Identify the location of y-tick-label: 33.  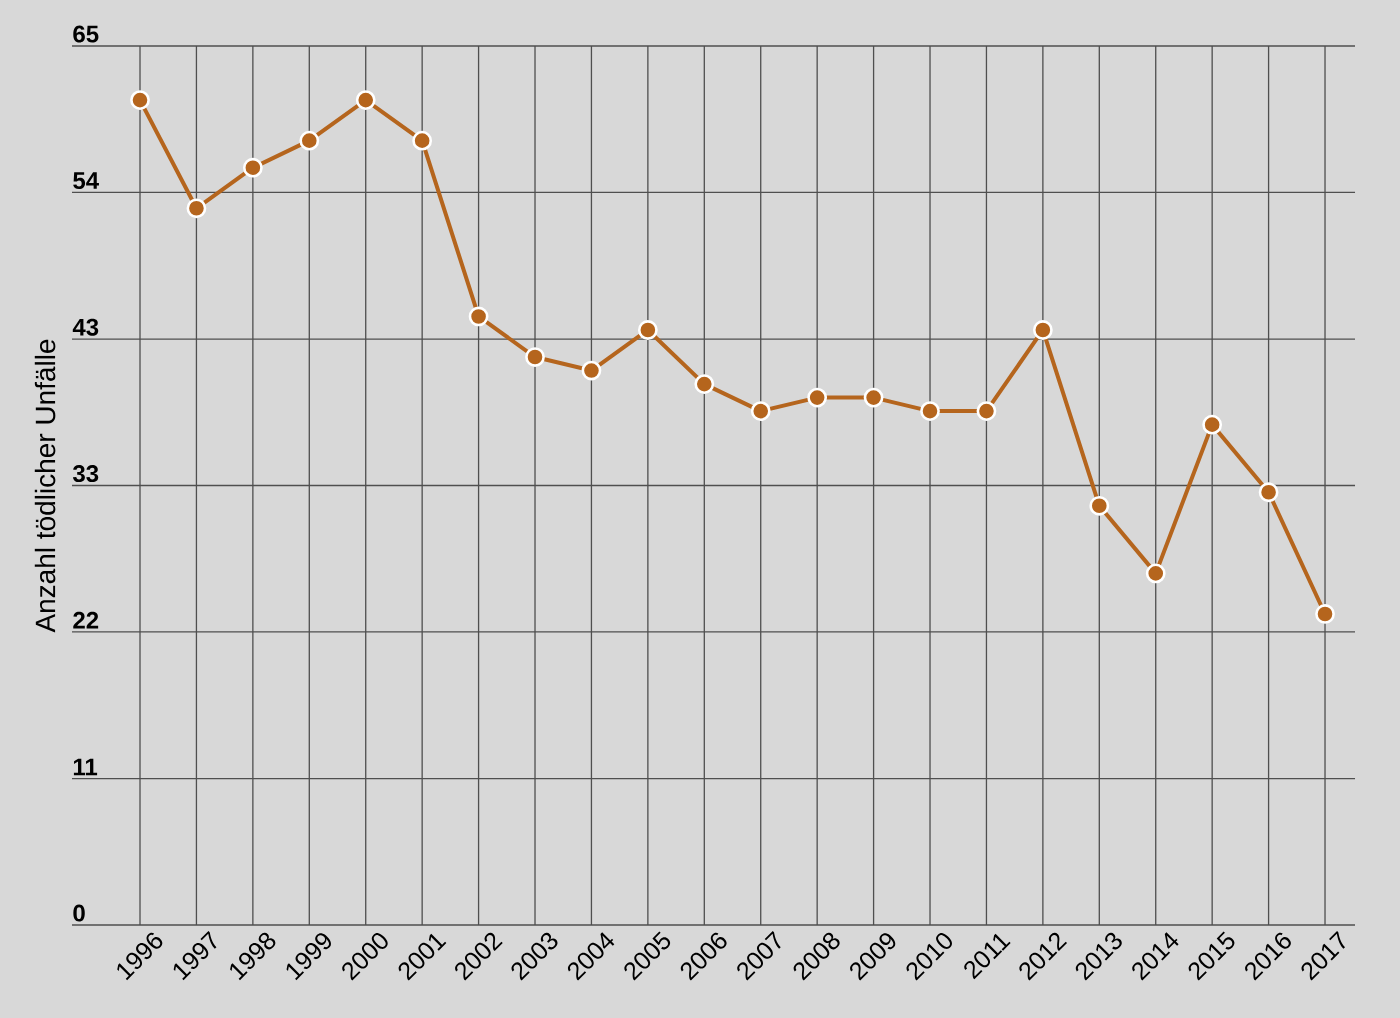
(85, 474).